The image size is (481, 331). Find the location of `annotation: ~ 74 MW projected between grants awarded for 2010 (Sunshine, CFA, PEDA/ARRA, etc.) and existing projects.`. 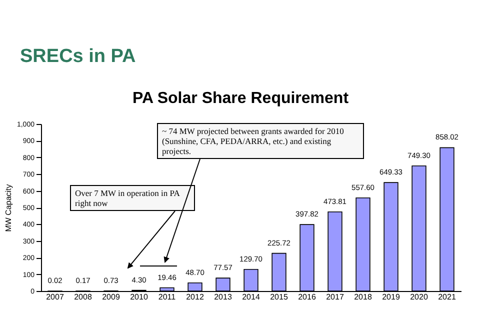

annotation: ~ 74 MW projected between grants awarded for 2010 (Sunshine, CFA, PEDA/ARRA, etc.) and existing projects. is located at coordinates (260, 141).